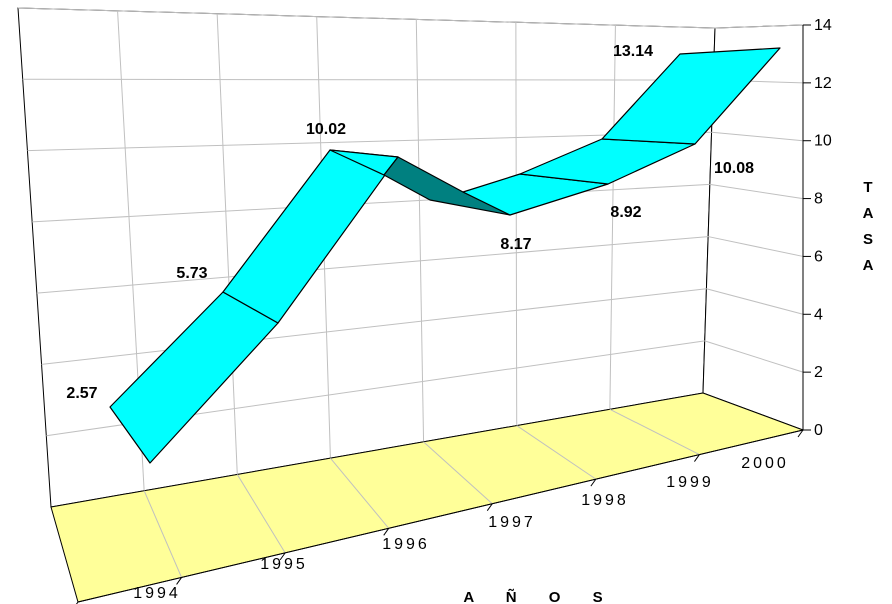  Describe the element at coordinates (817, 228) in the screenshot. I see `y-ticks: 0 2 4 6 8 10 12 14` at that location.